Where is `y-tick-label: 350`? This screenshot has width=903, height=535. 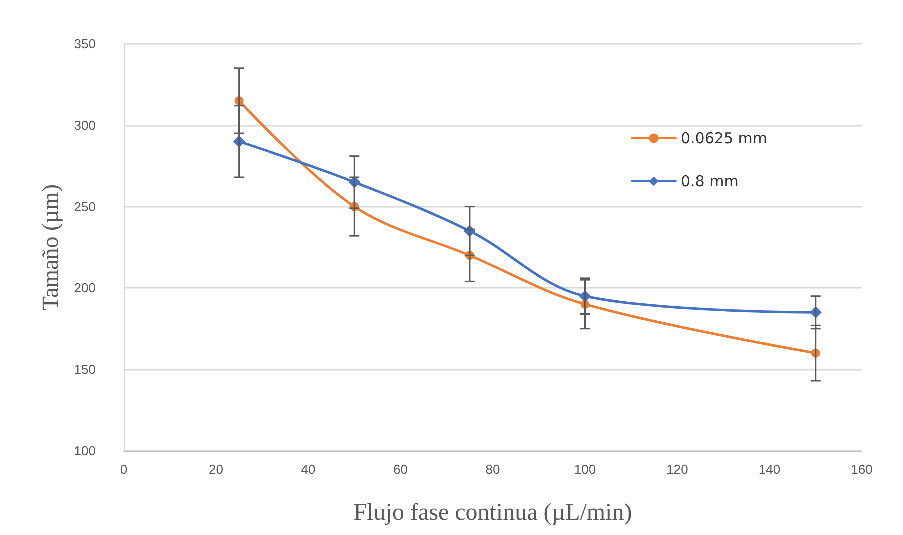
y-tick-label: 350 is located at coordinates (85, 44).